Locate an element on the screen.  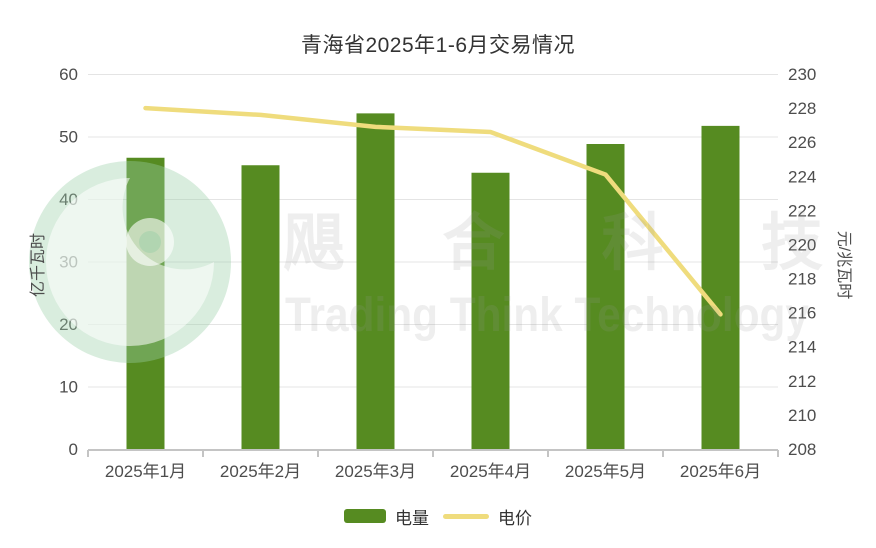
right-axis-tick-label: 216 is located at coordinates (802, 313).